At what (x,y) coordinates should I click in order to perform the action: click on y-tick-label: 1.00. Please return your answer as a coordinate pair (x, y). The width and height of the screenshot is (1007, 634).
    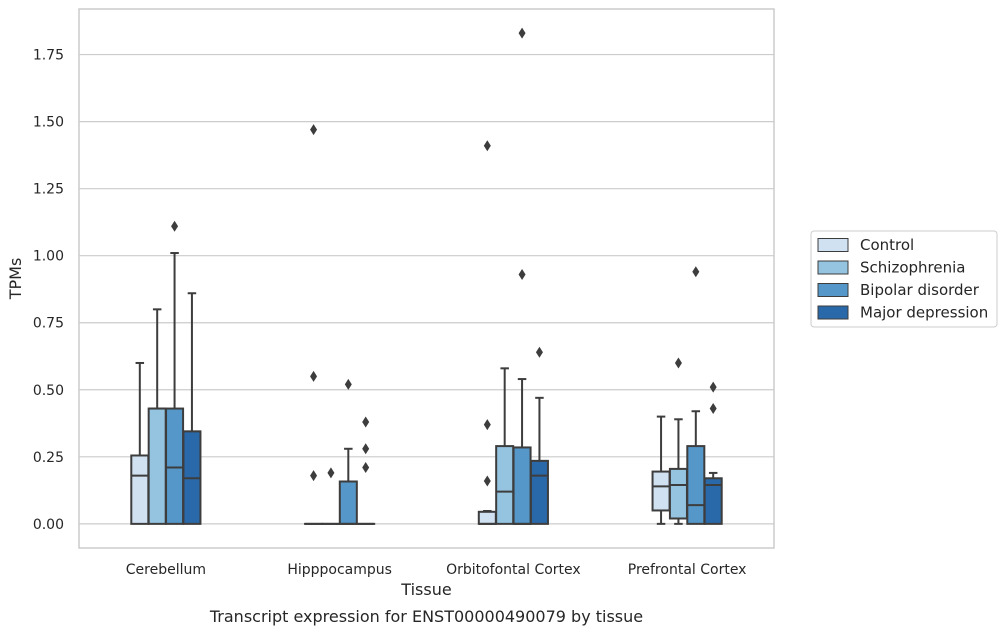
    Looking at the image, I should click on (48, 257).